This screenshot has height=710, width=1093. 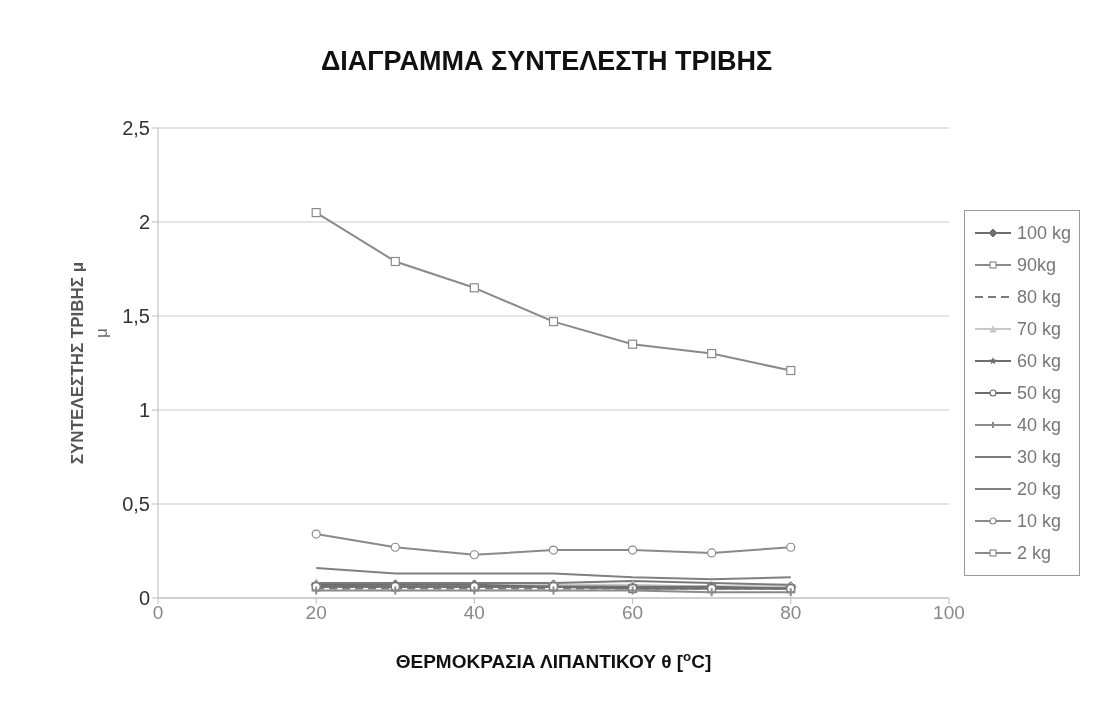 What do you see at coordinates (474, 613) in the screenshot?
I see `x-tick-label: 40` at bounding box center [474, 613].